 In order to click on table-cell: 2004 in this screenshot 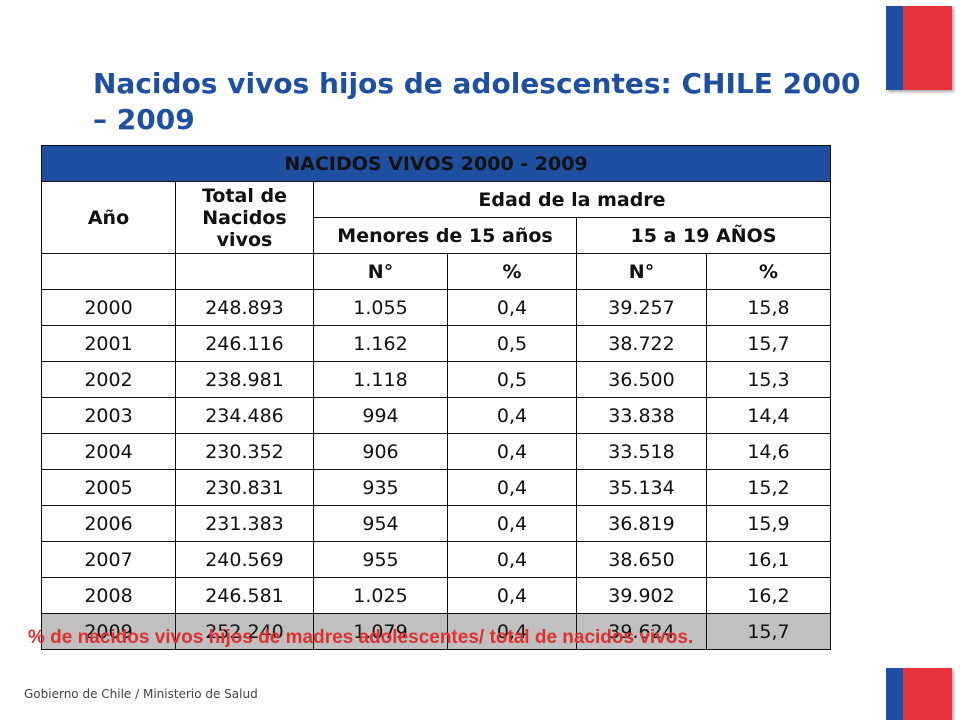, I will do `click(108, 451)`.